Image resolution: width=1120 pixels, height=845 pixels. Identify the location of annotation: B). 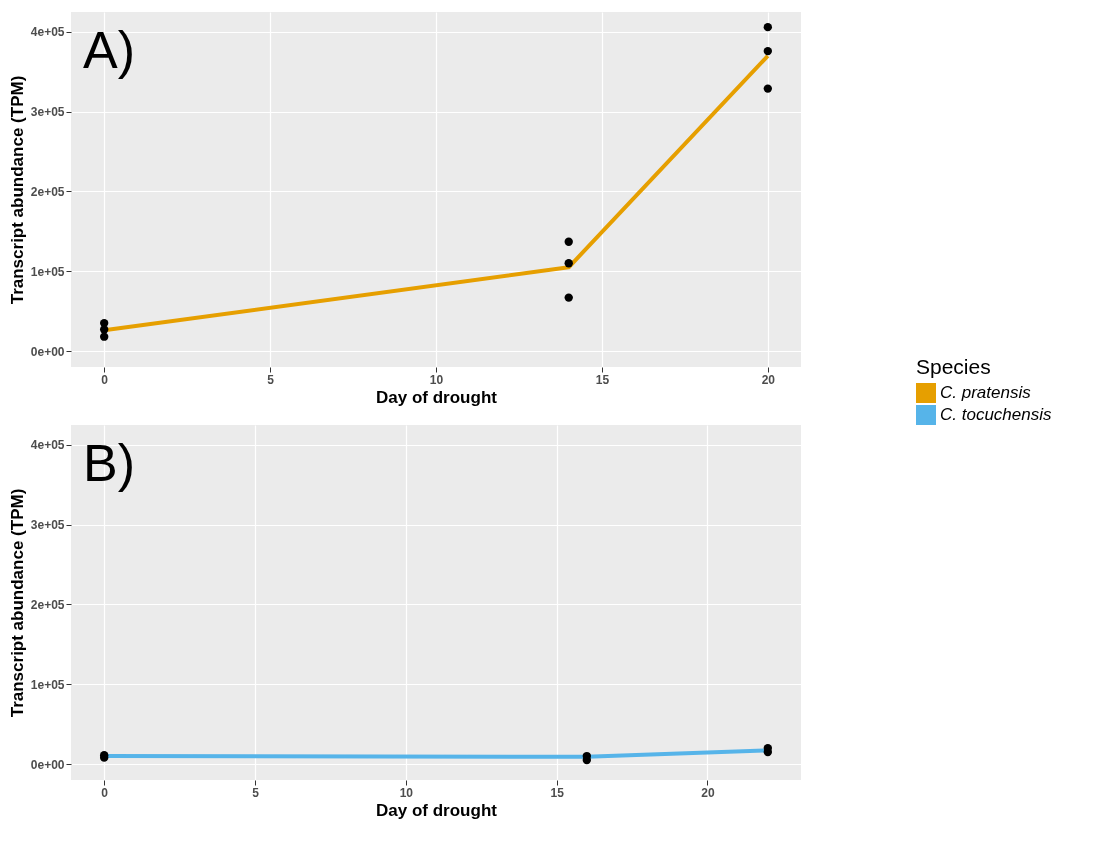
(109, 463).